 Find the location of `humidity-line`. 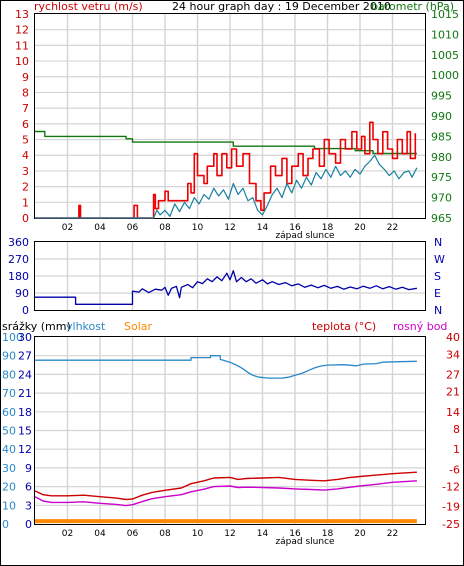

humidity-line is located at coordinates (226, 367).